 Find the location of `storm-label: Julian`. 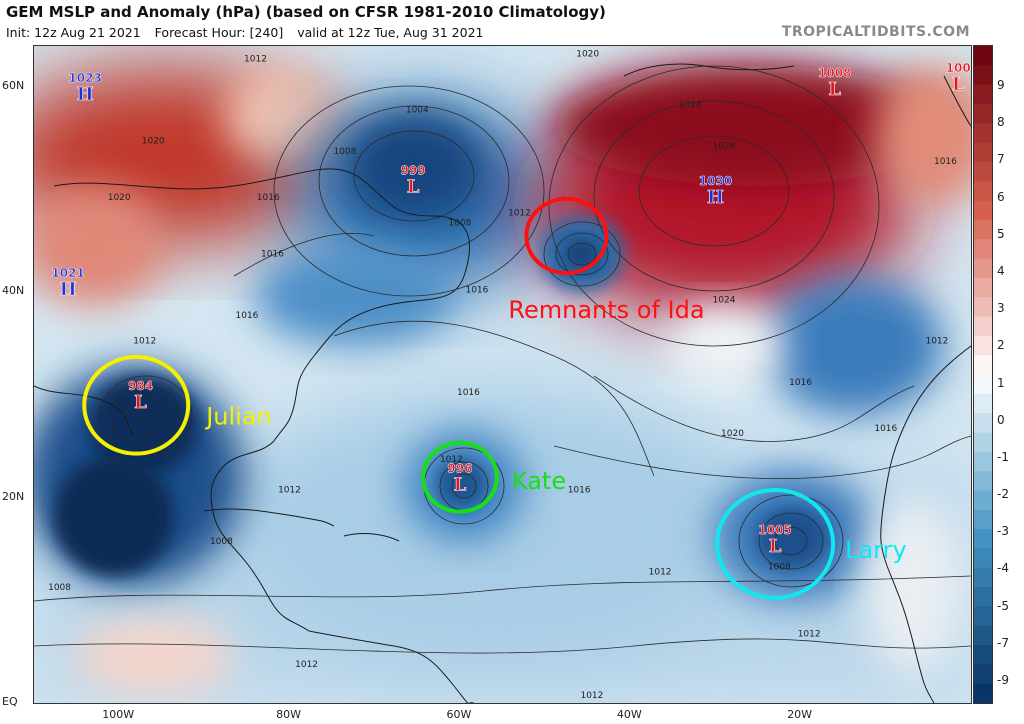

storm-label: Julian is located at coordinates (238, 416).